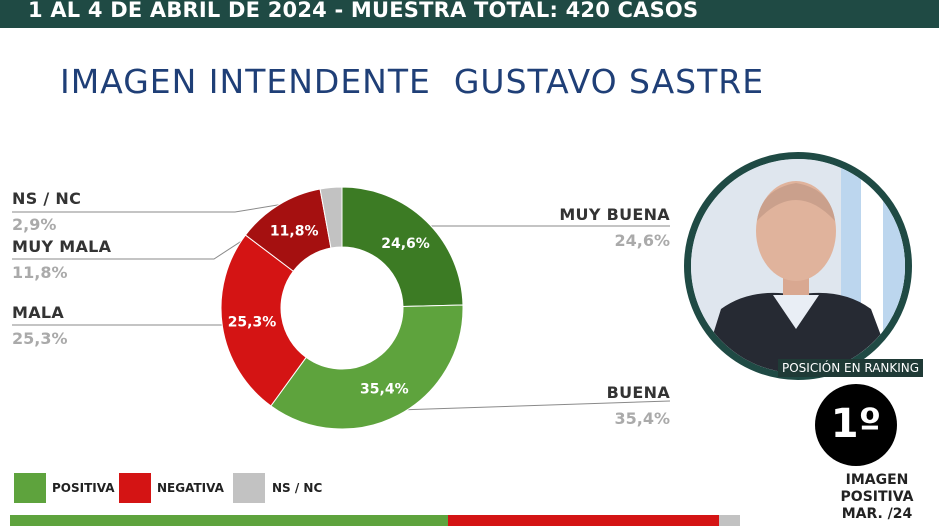 Image resolution: width=939 pixels, height=526 pixels. Describe the element at coordinates (534, 405) in the screenshot. I see `leader-buena` at that location.